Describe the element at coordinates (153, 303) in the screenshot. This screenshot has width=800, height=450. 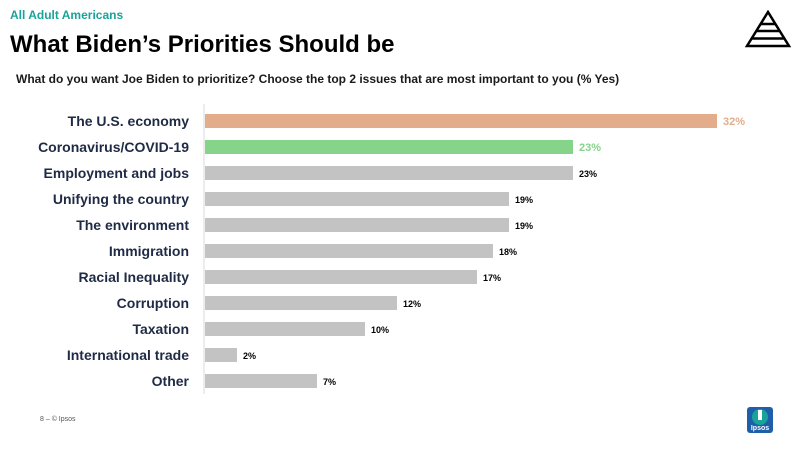
I see `category-label: Corruption` at that location.